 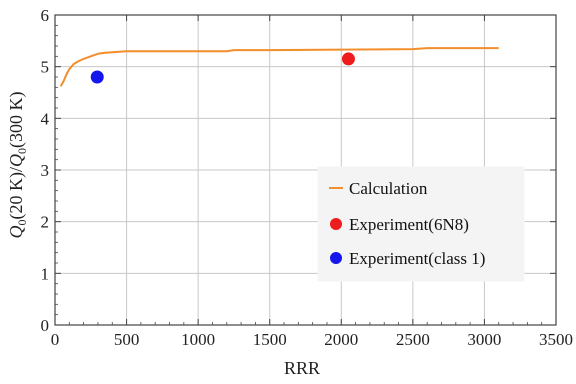 I want to click on y-axis-label: Q0(20 K)/Q0(300 K), so click(x=17, y=165).